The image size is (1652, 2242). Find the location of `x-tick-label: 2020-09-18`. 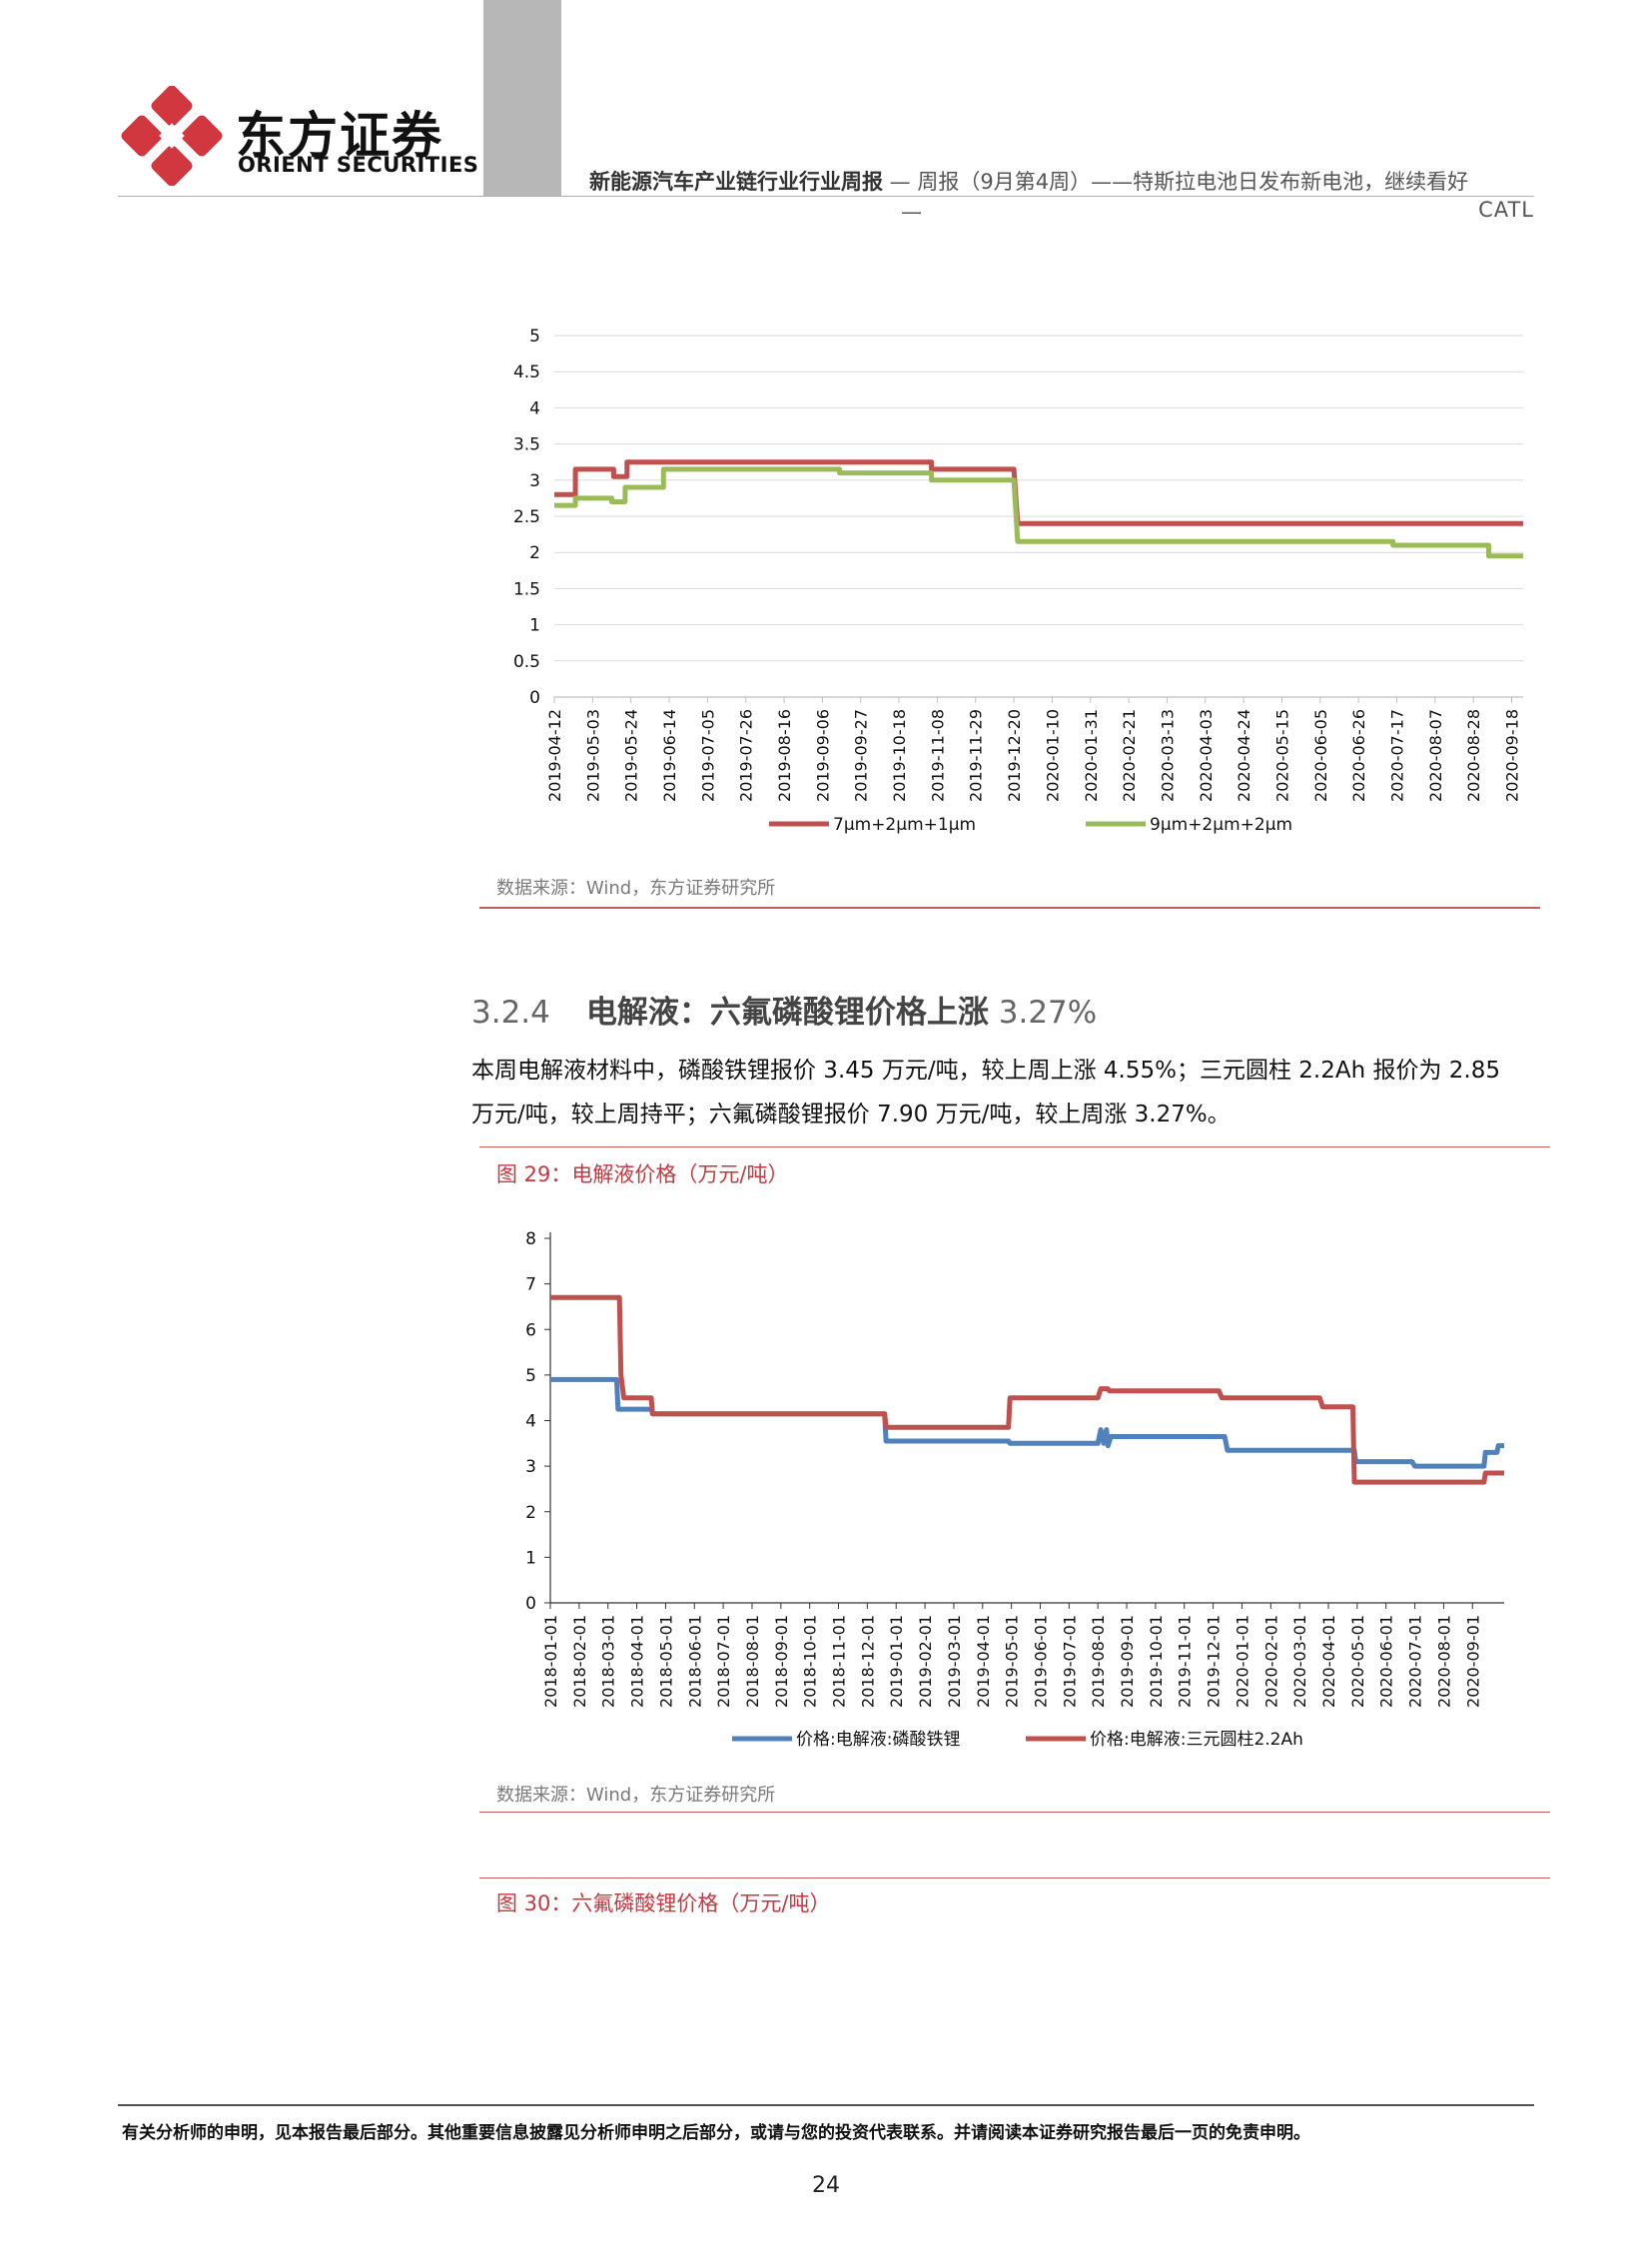

x-tick-label: 2020-09-18 is located at coordinates (1511, 755).